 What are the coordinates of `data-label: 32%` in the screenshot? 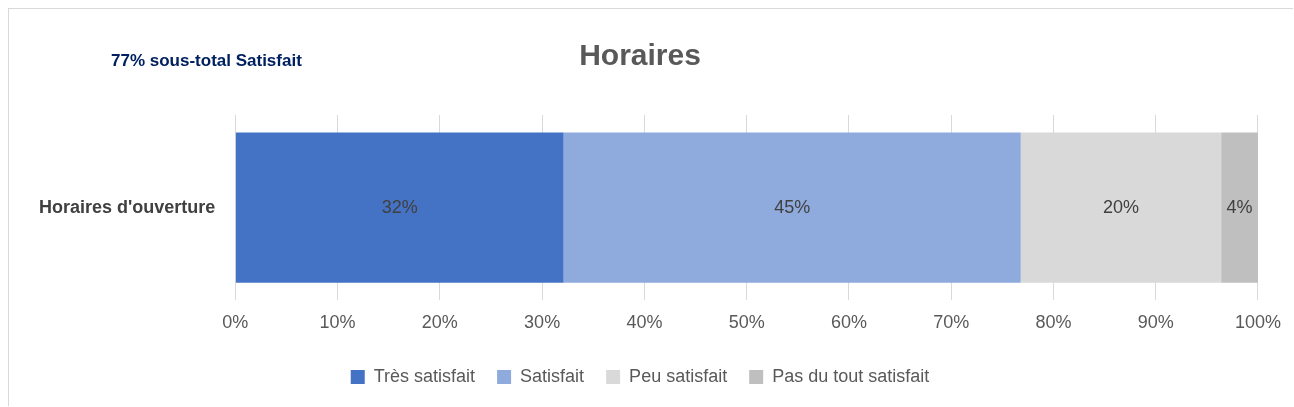 It's located at (399, 206).